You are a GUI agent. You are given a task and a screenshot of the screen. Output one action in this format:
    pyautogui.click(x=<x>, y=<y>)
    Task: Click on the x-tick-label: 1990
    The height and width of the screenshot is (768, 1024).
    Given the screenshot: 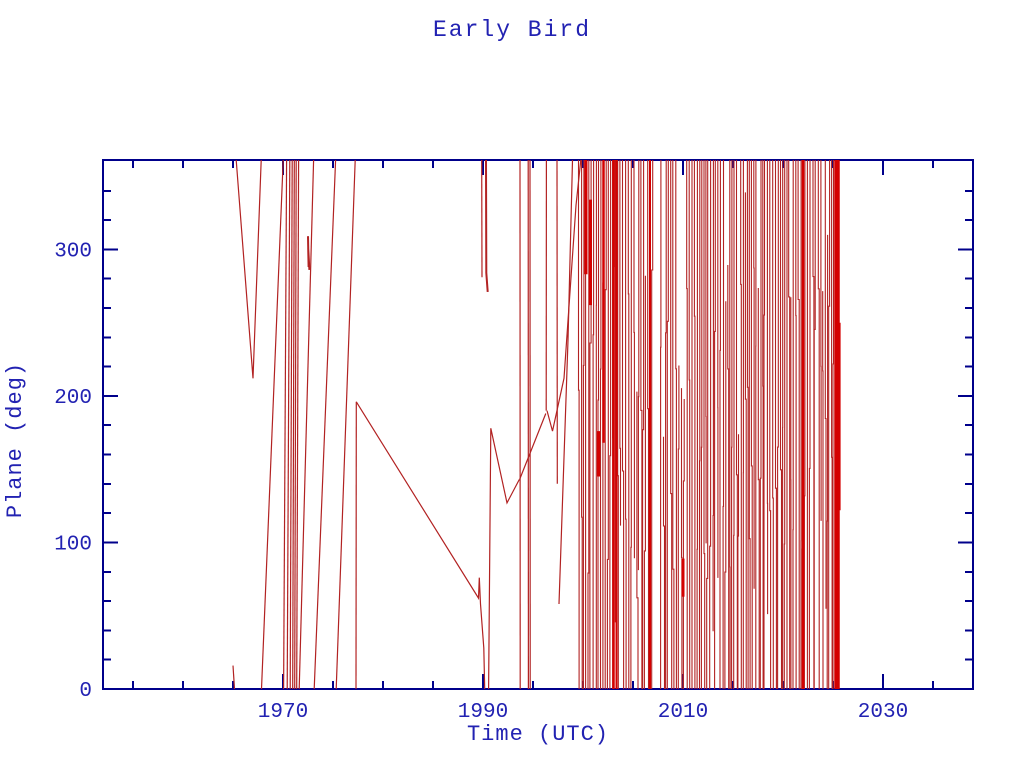 What is the action you would take?
    pyautogui.click(x=483, y=712)
    